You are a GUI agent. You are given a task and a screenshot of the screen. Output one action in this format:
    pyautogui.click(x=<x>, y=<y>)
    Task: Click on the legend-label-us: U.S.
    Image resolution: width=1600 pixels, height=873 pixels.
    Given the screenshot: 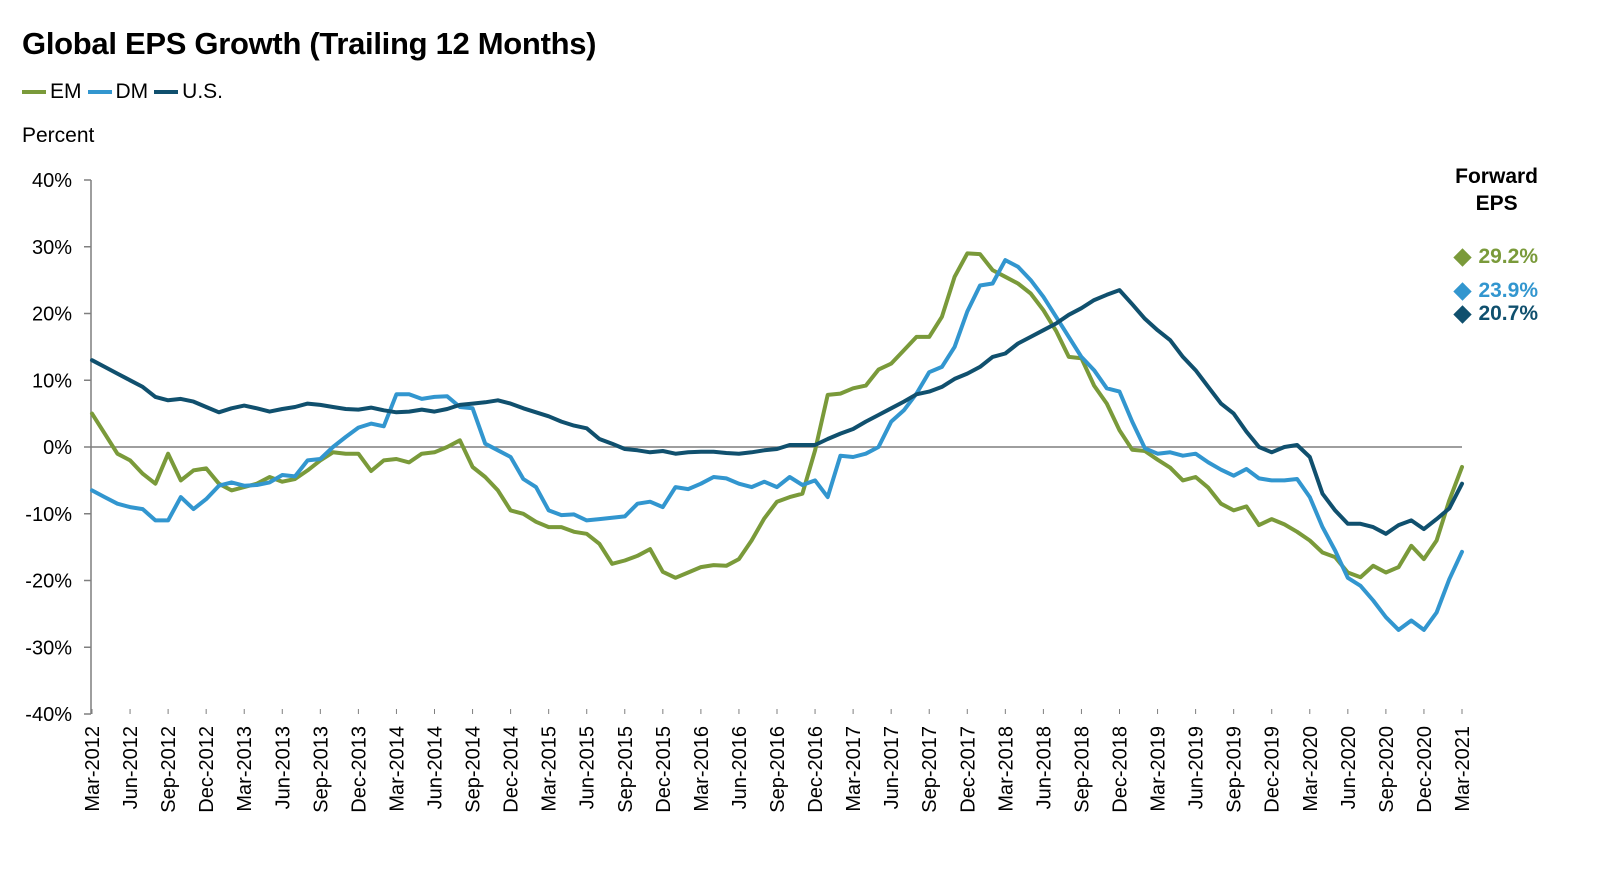 What is the action you would take?
    pyautogui.click(x=203, y=91)
    